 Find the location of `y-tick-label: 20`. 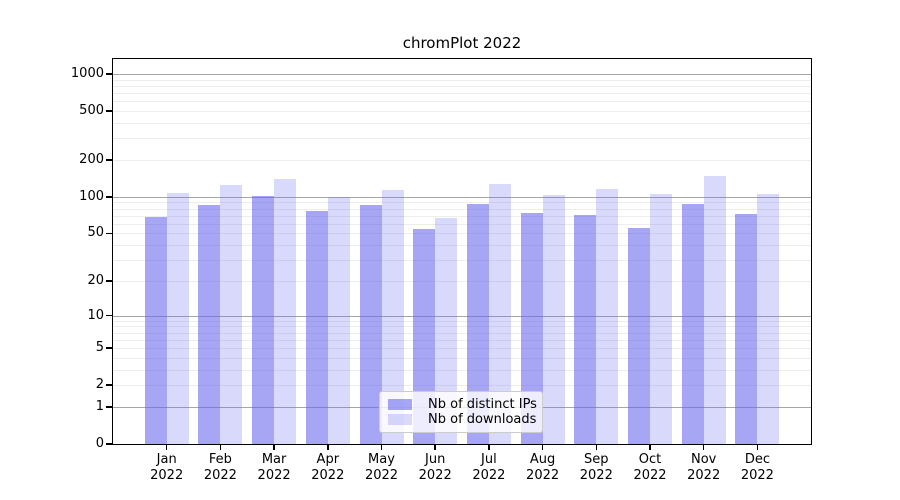

y-tick-label: 20 is located at coordinates (95, 280).